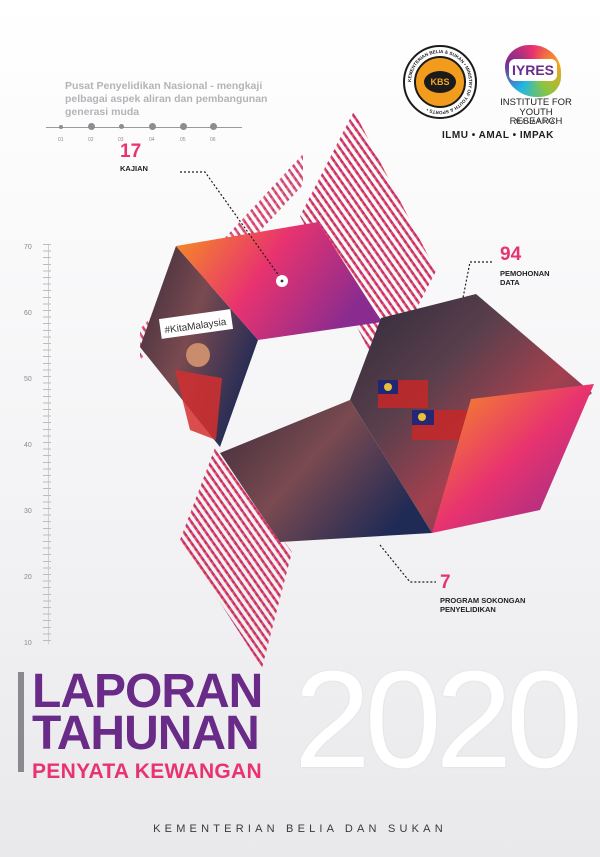 This screenshot has height=857, width=600. Describe the element at coordinates (477, 280) in the screenshot. I see `connector-pemohonan` at that location.